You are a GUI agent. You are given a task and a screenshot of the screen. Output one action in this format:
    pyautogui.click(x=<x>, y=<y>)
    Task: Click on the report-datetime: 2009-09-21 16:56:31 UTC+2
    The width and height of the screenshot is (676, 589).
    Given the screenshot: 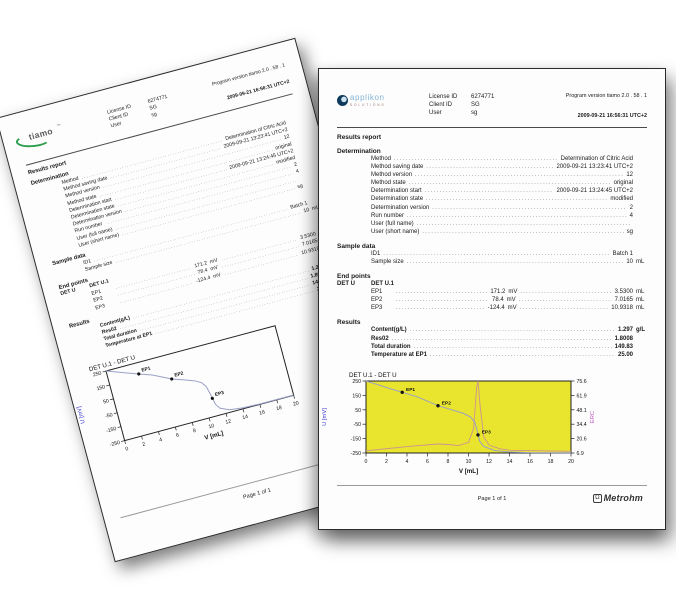 What is the action you would take?
    pyautogui.click(x=612, y=116)
    